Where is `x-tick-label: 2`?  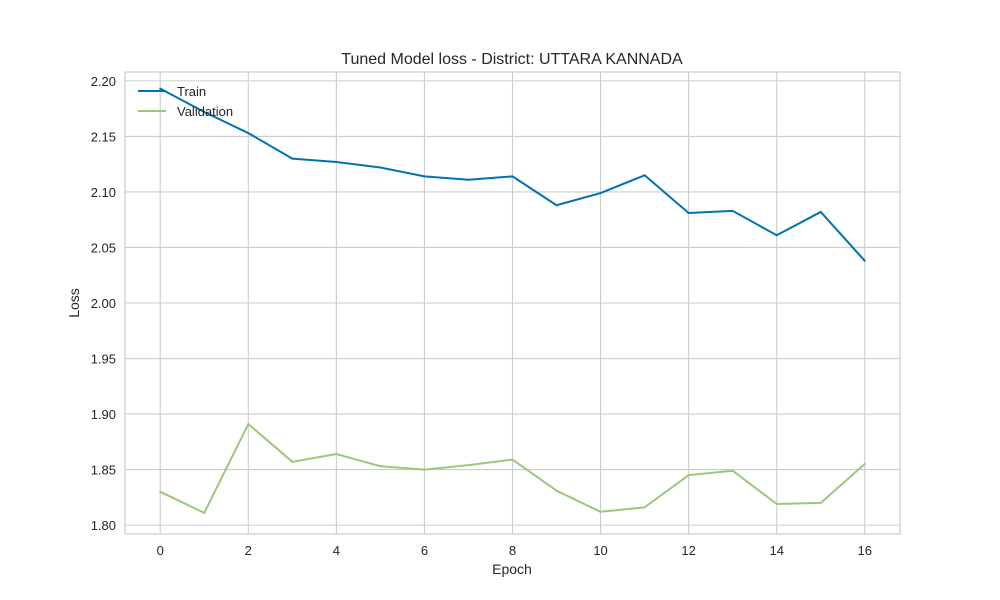 x-tick-label: 2 is located at coordinates (248, 550).